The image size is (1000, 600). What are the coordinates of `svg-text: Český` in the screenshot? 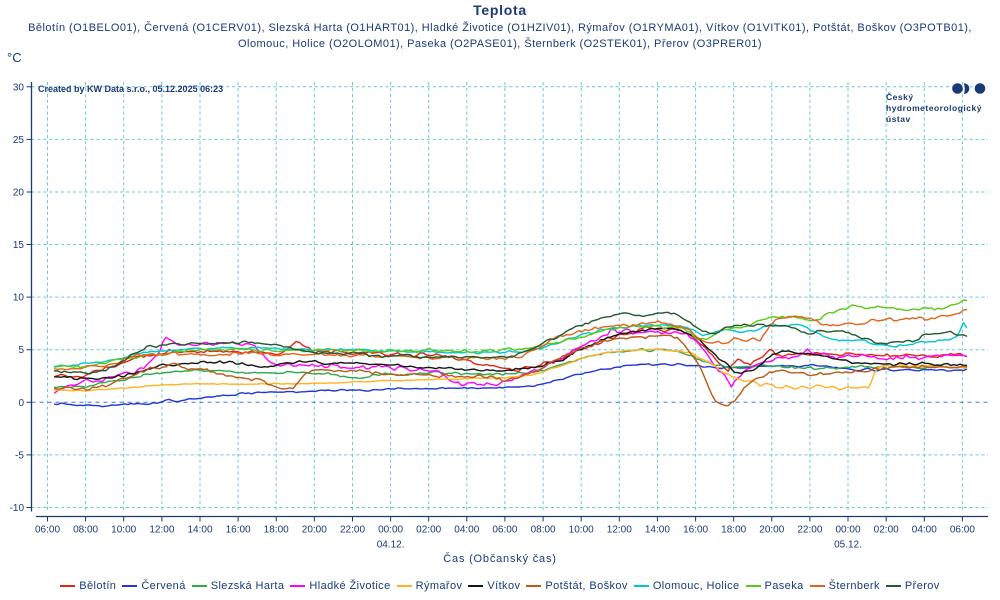 It's located at (900, 96).